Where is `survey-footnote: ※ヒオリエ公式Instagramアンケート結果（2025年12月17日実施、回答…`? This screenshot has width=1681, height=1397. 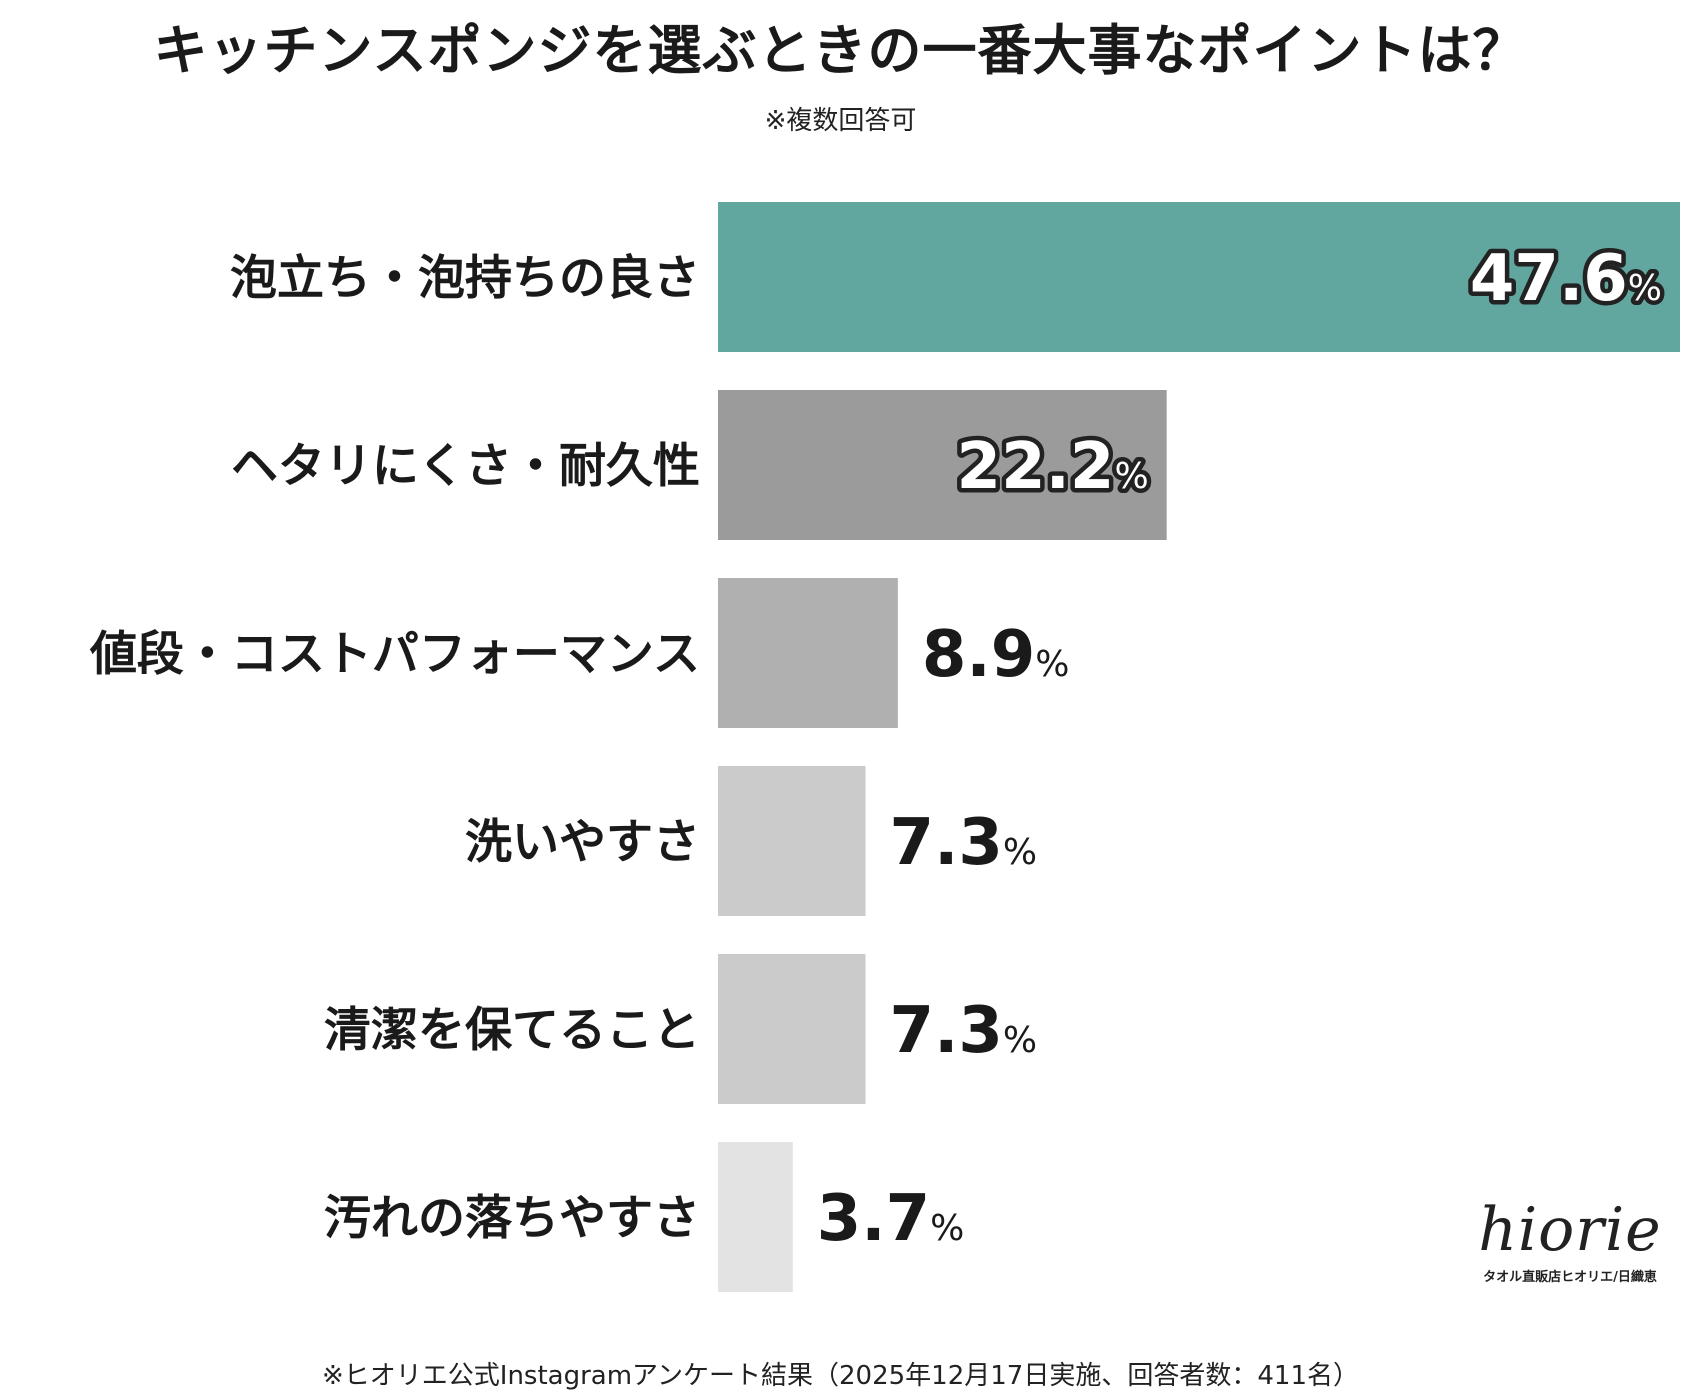
survey-footnote: ※ヒオリエ公式Instagramアンケート結果（2025年12月17日実施、回答… is located at coordinates (840, 1376).